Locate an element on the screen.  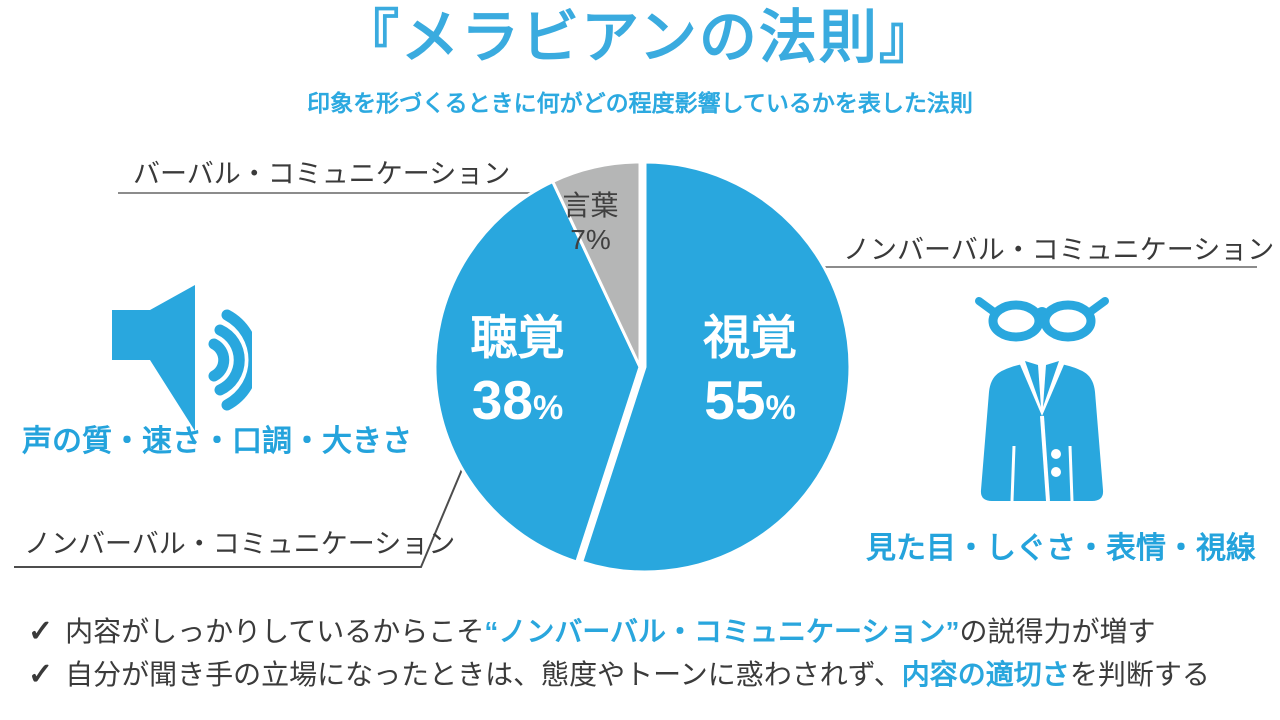
glasses-icon is located at coordinates (1042, 319).